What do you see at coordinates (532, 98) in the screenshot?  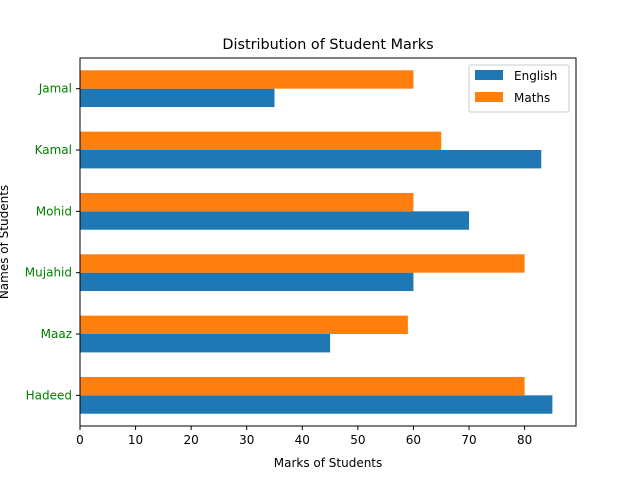 I see `legend-label-maths: Maths` at bounding box center [532, 98].